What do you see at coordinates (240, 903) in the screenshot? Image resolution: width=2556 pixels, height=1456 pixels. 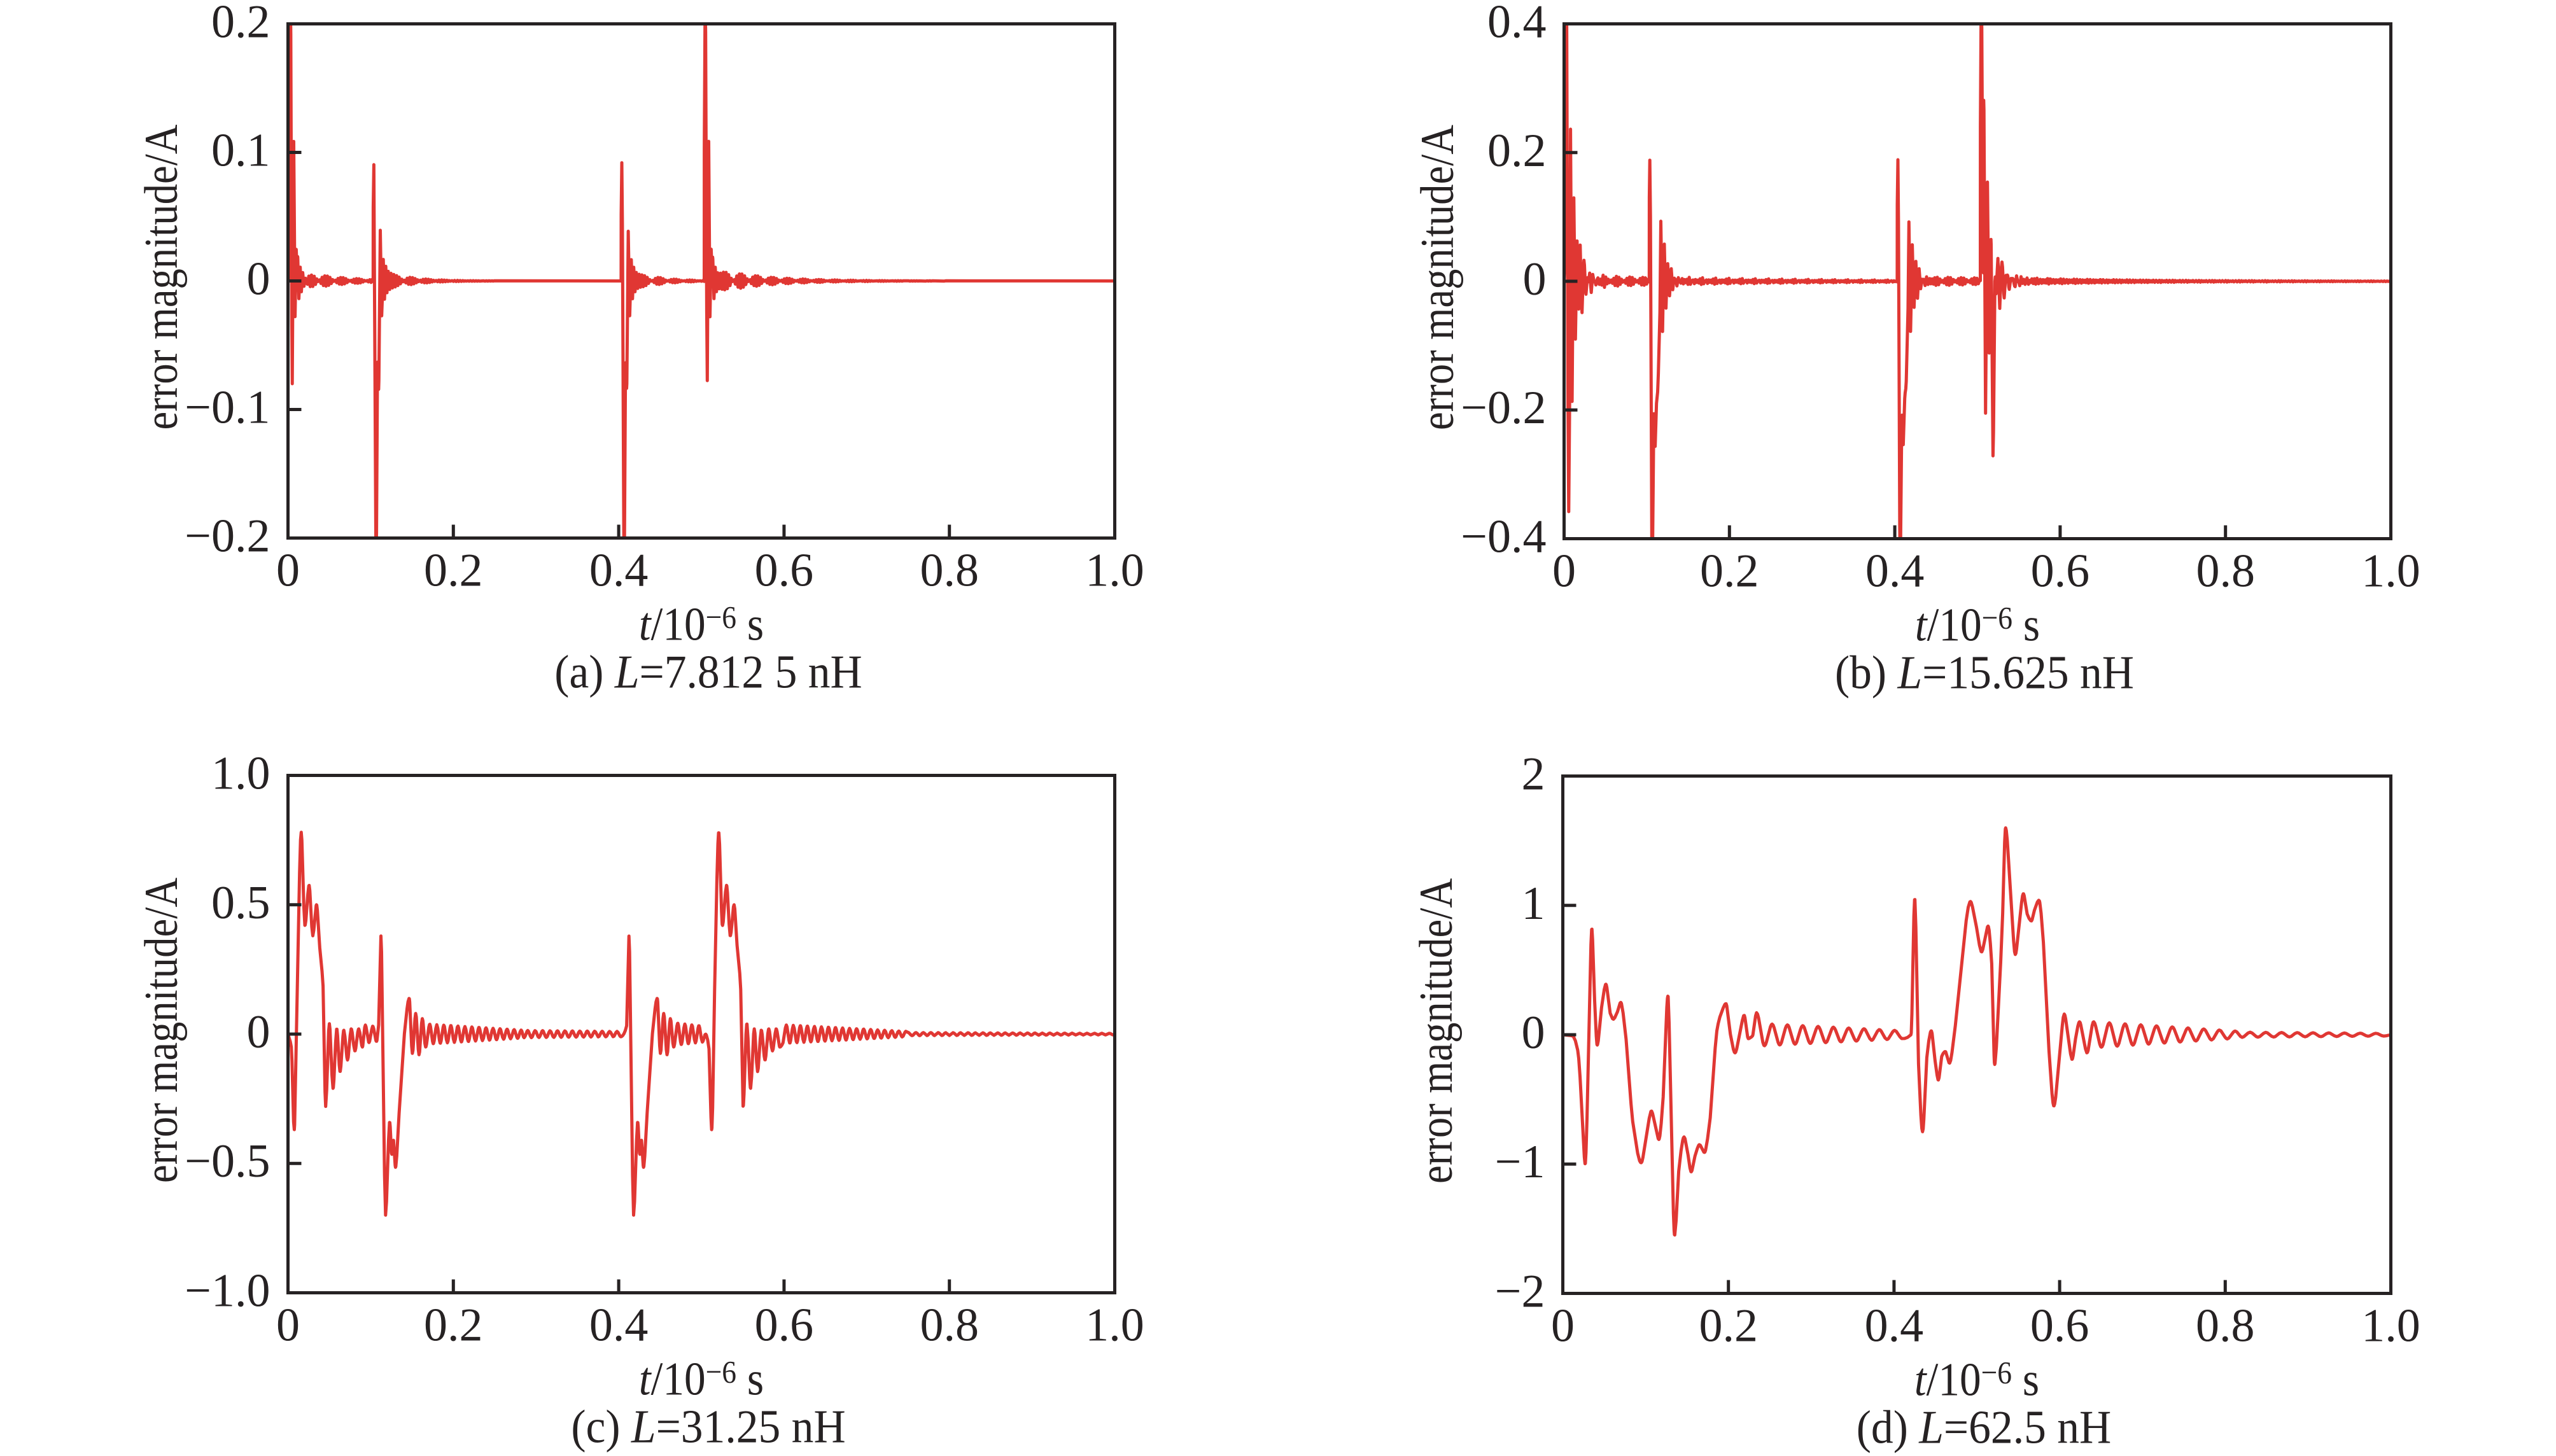 I see `svg-text: 0.5` at bounding box center [240, 903].